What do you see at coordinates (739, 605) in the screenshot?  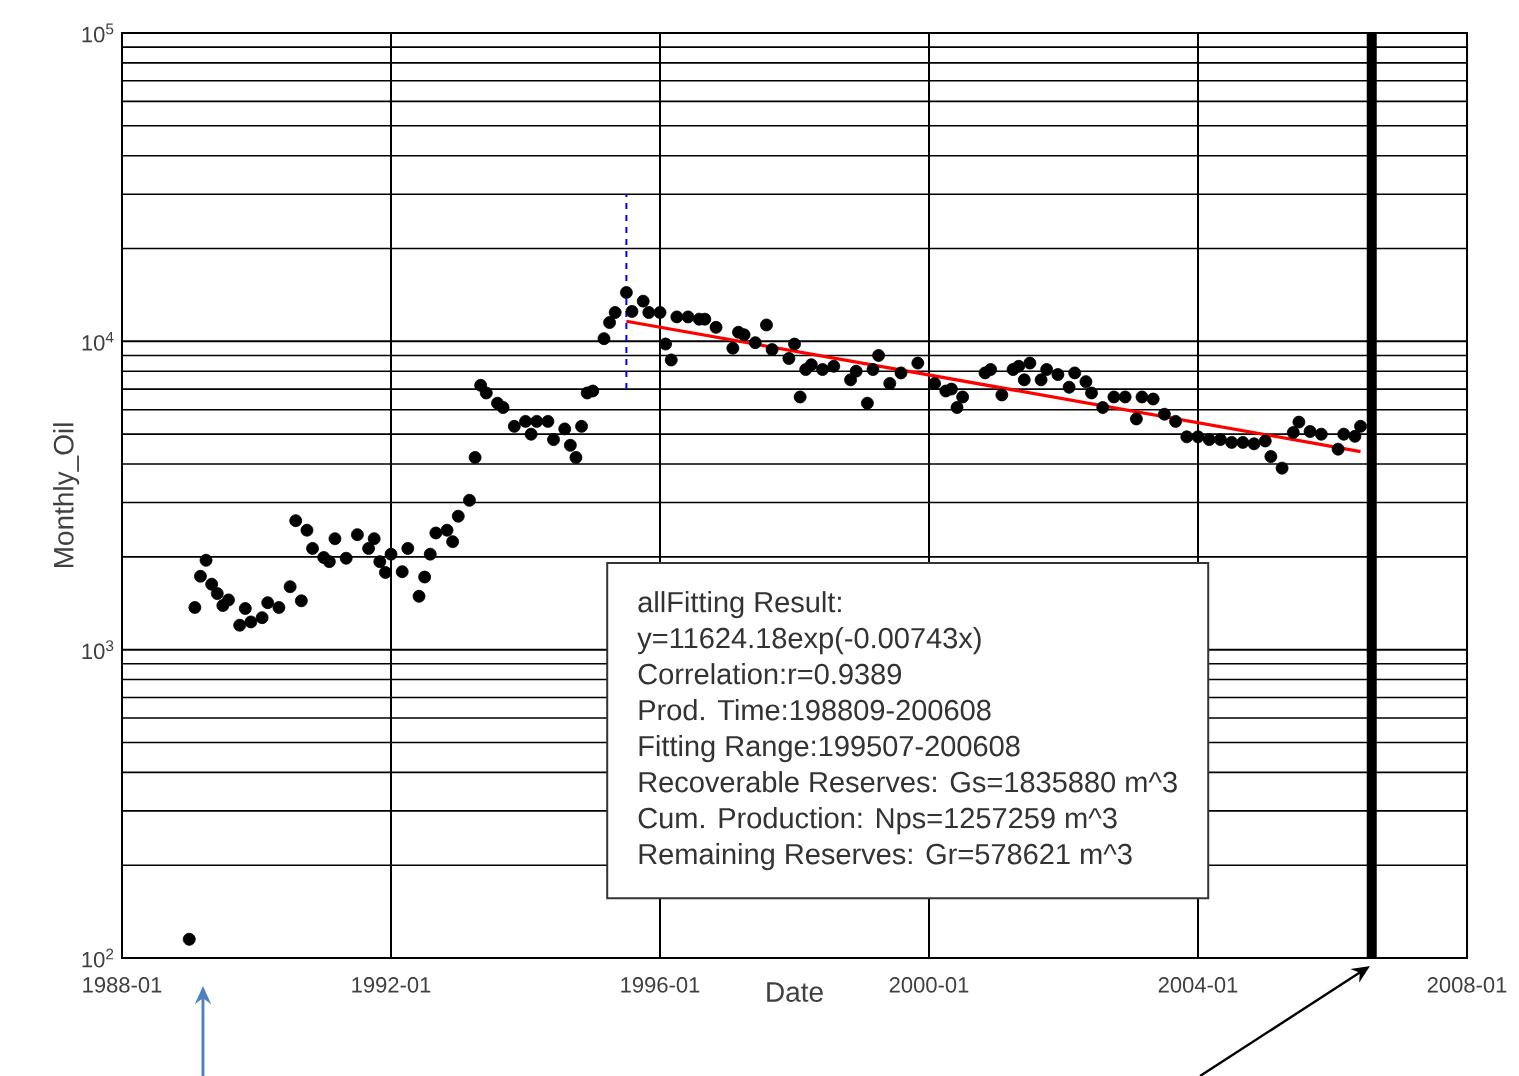 I see `annotation: allFitting Result:` at bounding box center [739, 605].